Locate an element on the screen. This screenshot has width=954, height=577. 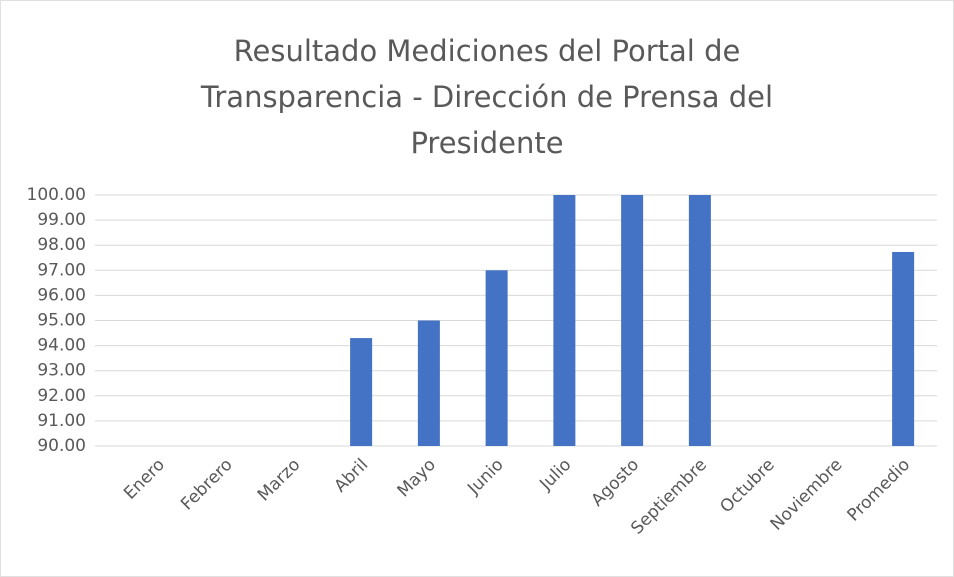
y-tick-label: 99.00 is located at coordinates (61, 220).